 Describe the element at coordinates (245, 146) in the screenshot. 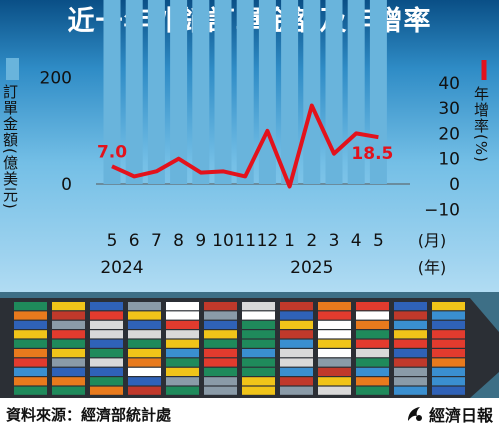

I see `growth-rate-line` at that location.